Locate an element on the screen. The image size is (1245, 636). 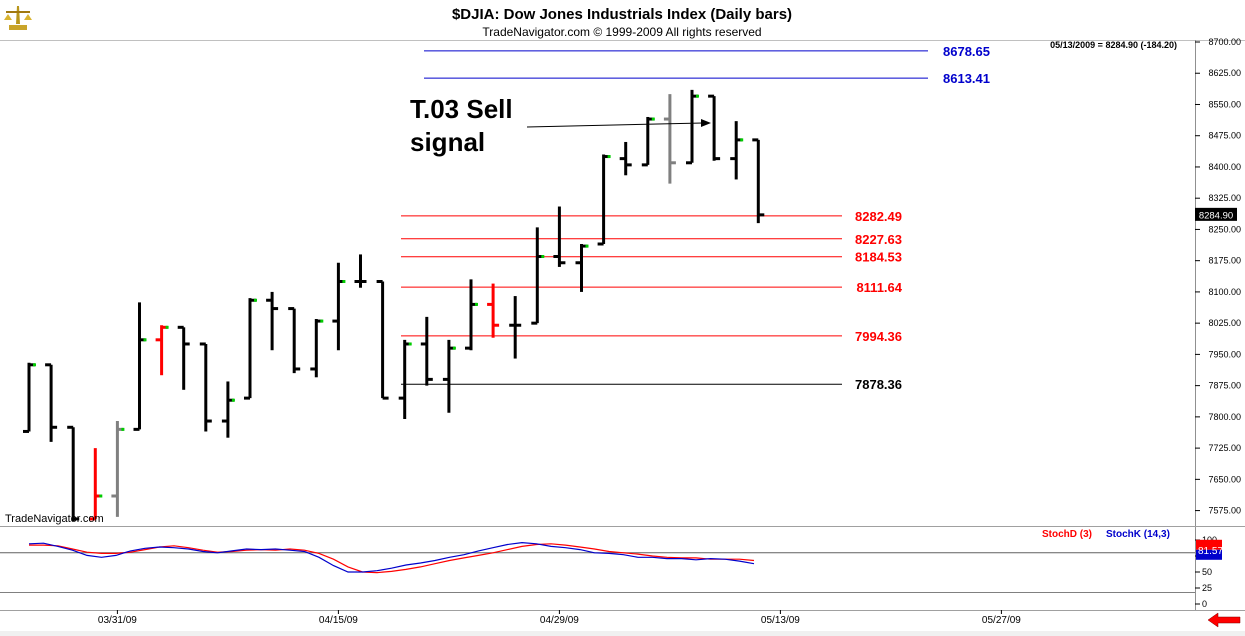
sell-signal-line1: T.03 Sell is located at coordinates (461, 109).